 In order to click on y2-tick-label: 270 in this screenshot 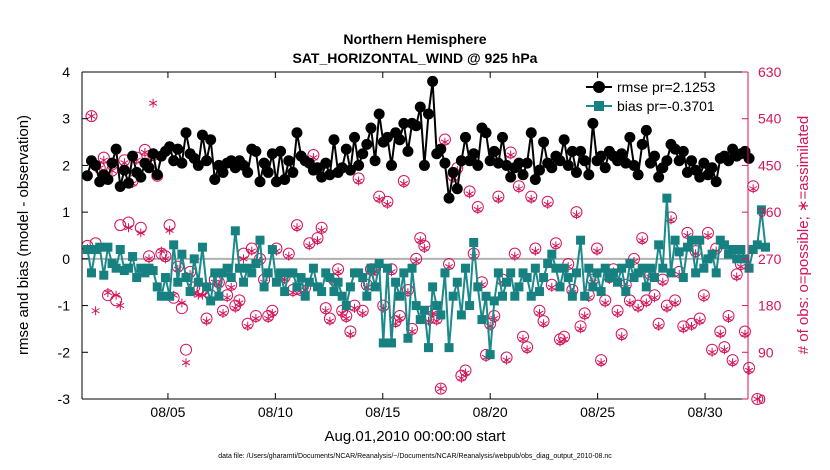, I will do `click(770, 259)`.